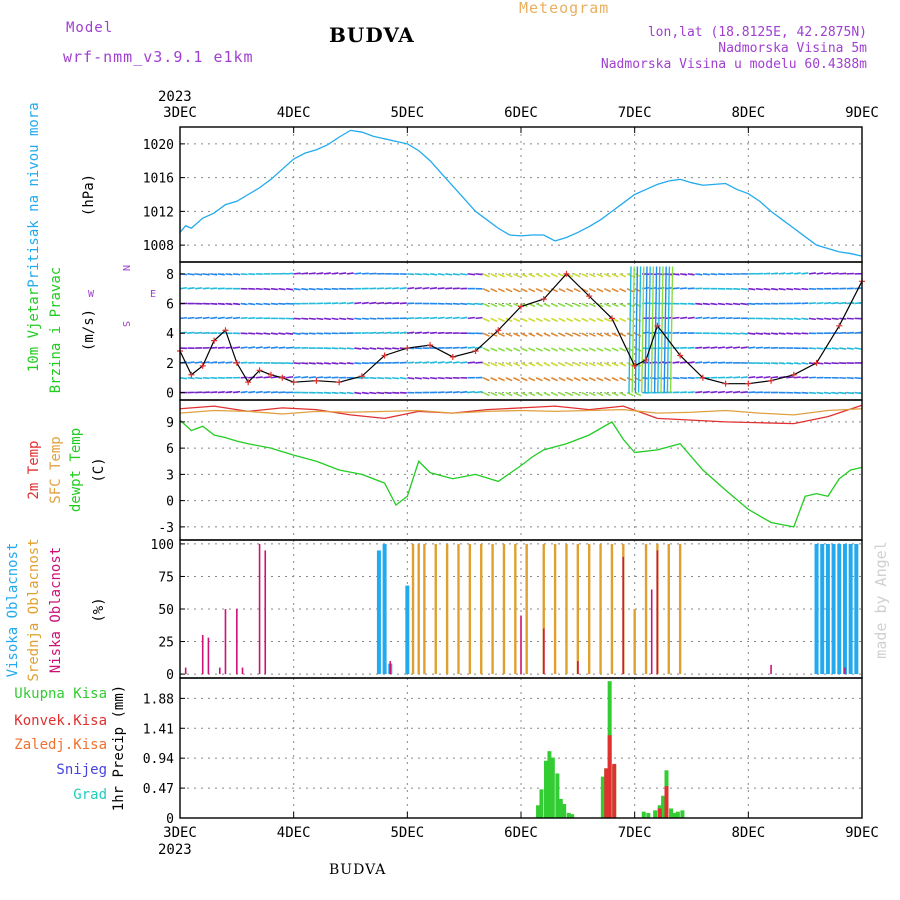 Image resolution: width=900 pixels, height=900 pixels. Describe the element at coordinates (372, 35) in the screenshot. I see `page-title: BUDVA` at that location.